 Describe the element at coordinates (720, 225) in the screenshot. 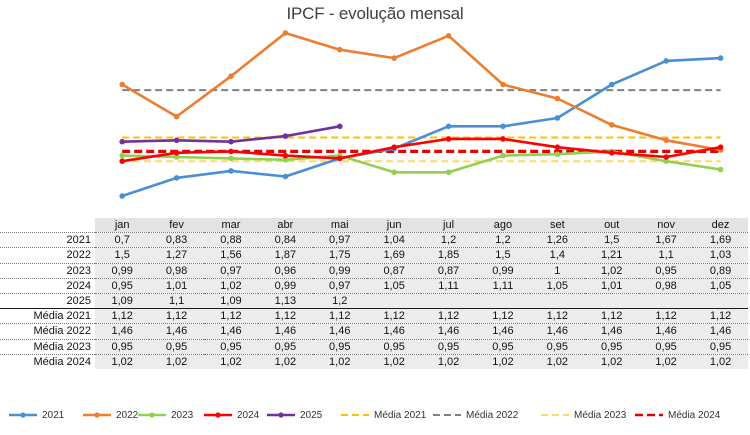

I see `x-tick-label: dez` at that location.